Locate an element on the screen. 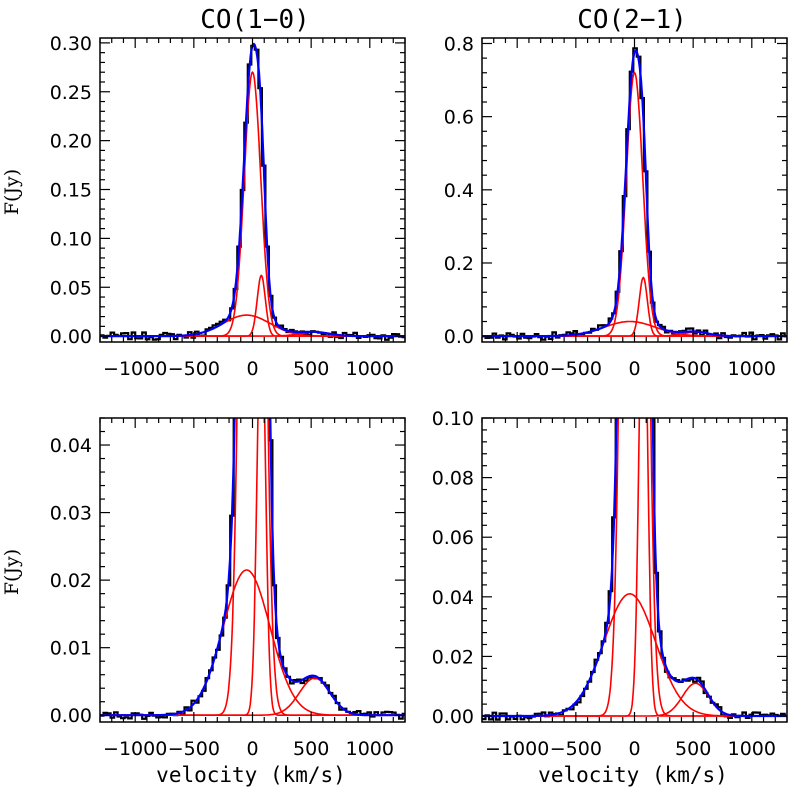  y-tick-label: 0.03 is located at coordinates (71, 514).